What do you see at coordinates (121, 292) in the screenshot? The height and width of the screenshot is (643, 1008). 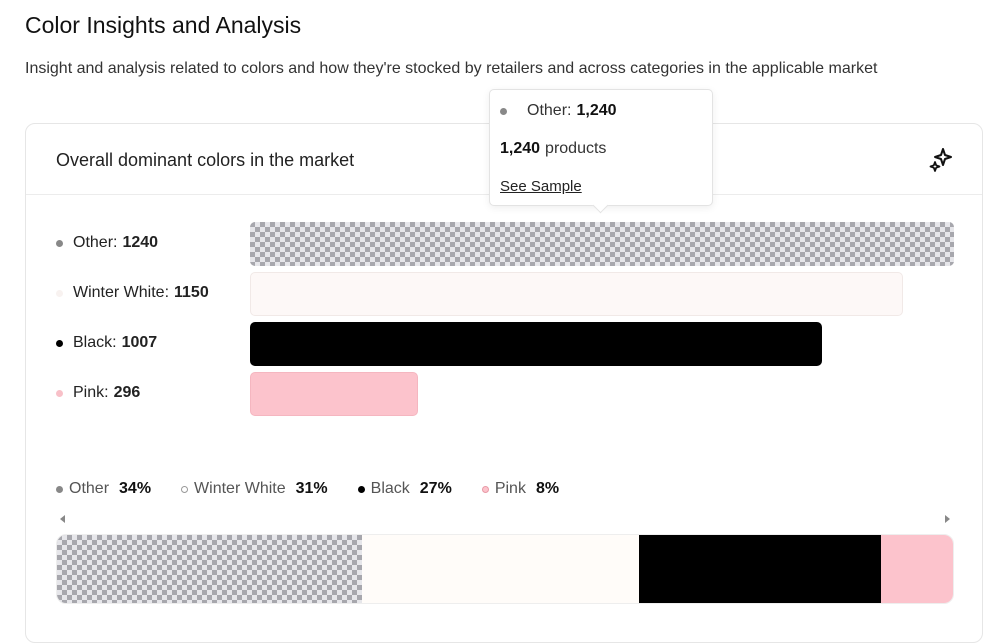 I see `bar-category-winter-white: Winter White:` at bounding box center [121, 292].